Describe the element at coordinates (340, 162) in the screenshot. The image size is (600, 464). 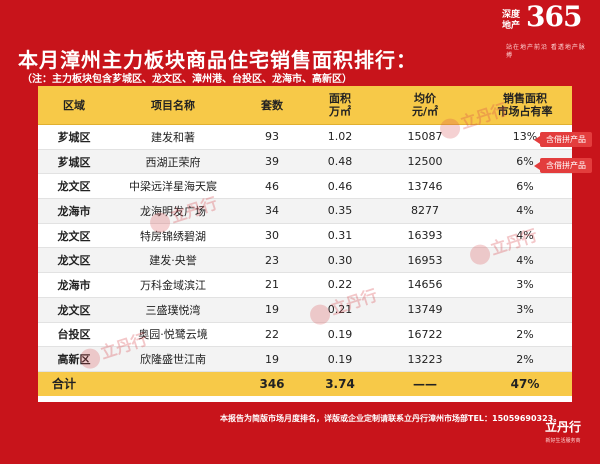
I see `cell-area: 0.48` at that location.